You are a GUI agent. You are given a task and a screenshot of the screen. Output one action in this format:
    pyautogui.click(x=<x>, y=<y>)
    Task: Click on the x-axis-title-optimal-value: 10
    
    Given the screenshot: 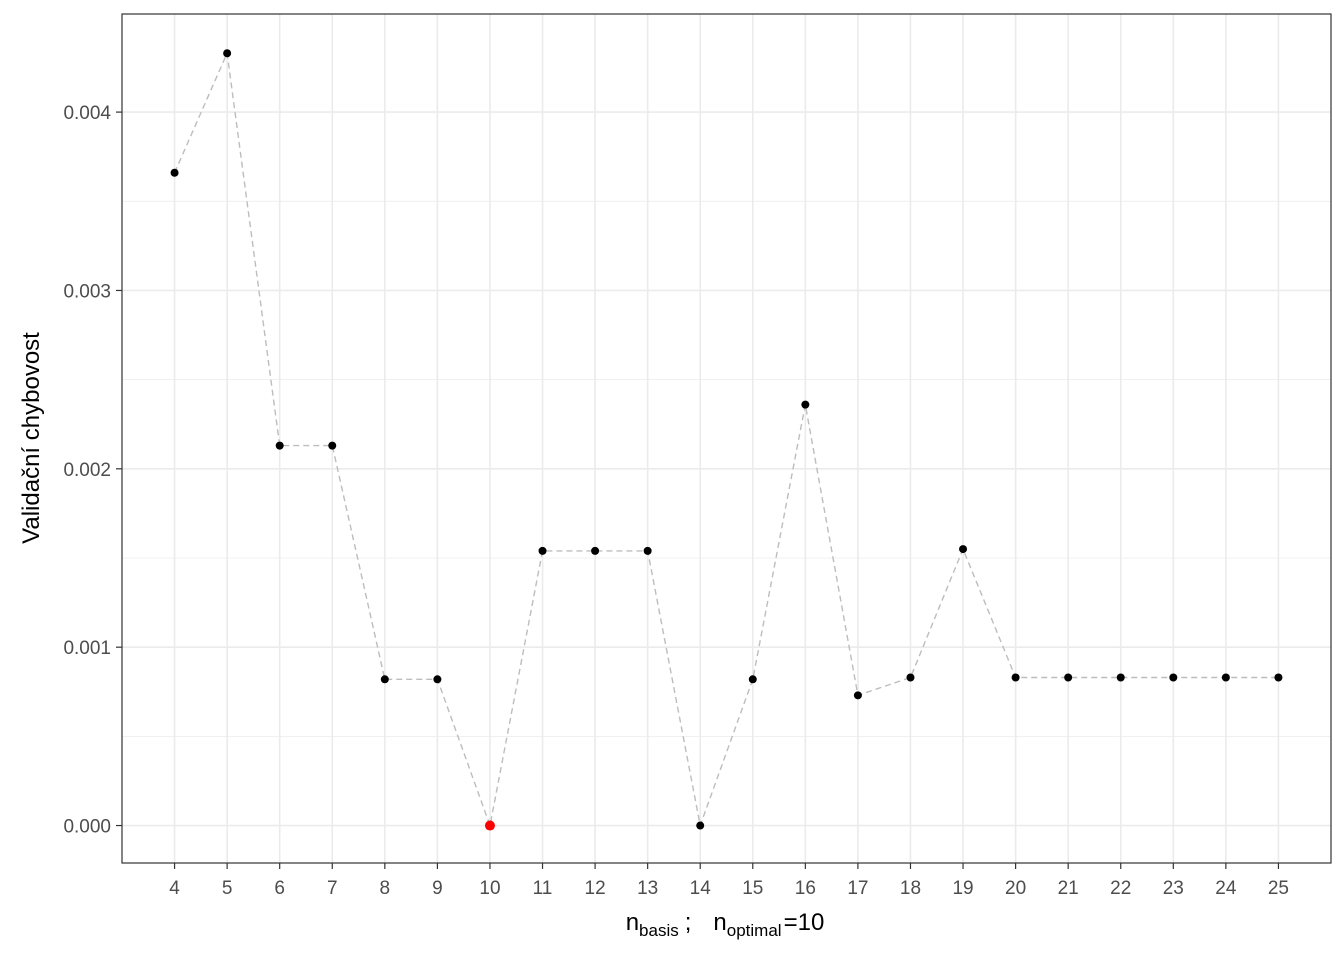 What is the action you would take?
    pyautogui.click(x=811, y=922)
    